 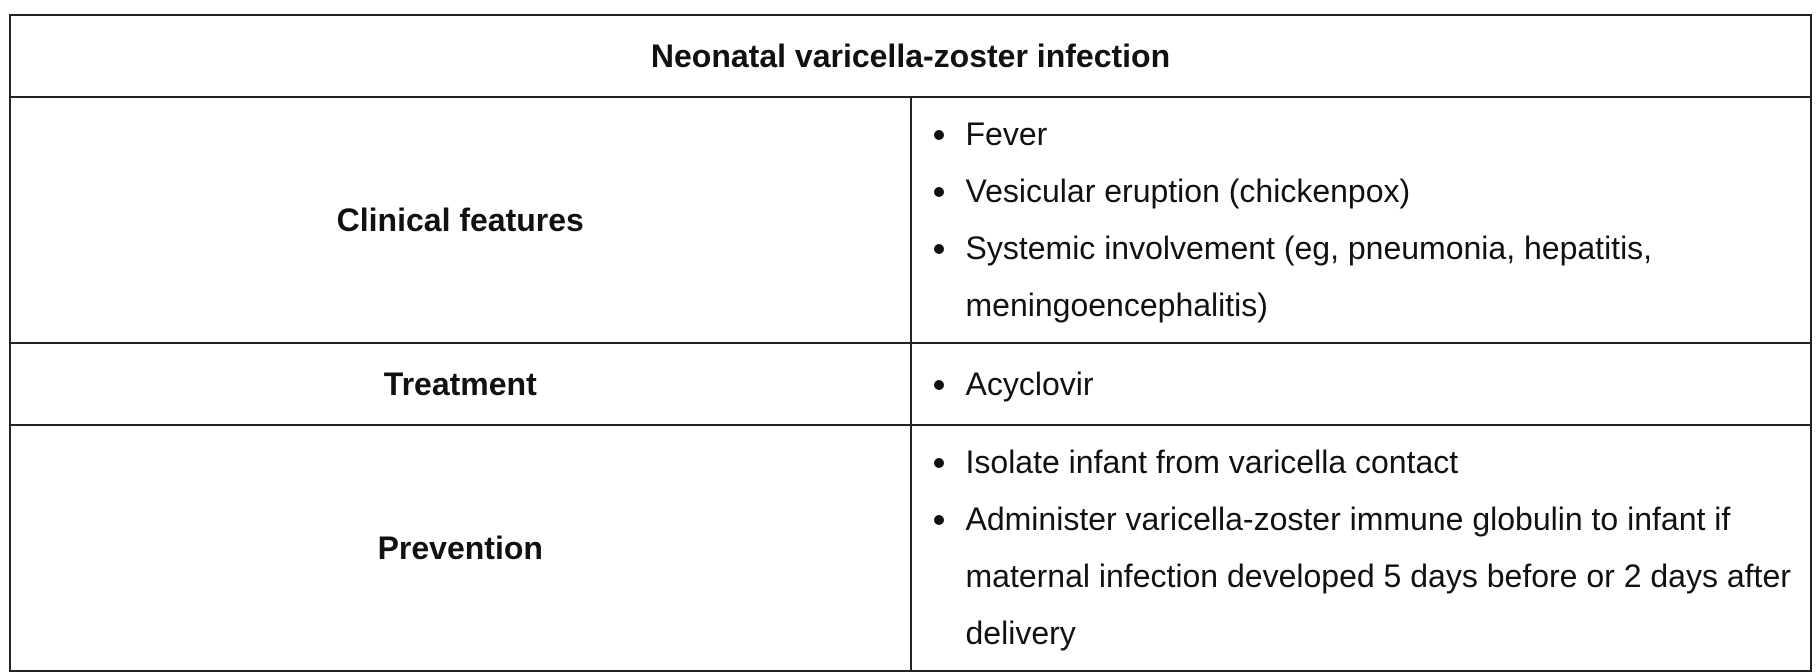 I want to click on list-item: Fever, so click(x=1361, y=134).